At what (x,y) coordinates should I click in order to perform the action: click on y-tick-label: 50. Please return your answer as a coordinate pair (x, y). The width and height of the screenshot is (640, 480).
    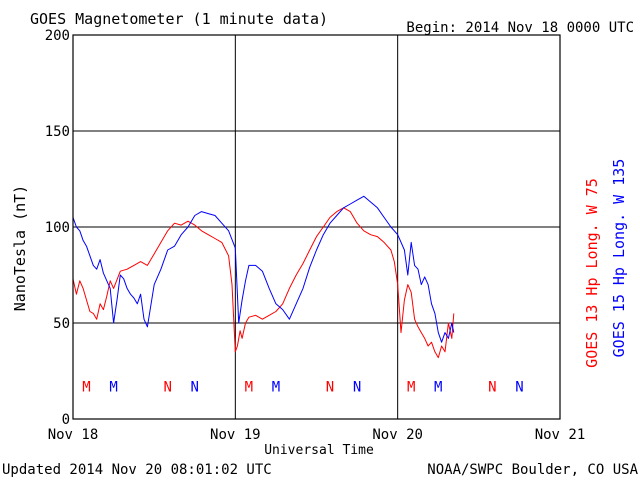
    Looking at the image, I should click on (61, 324).